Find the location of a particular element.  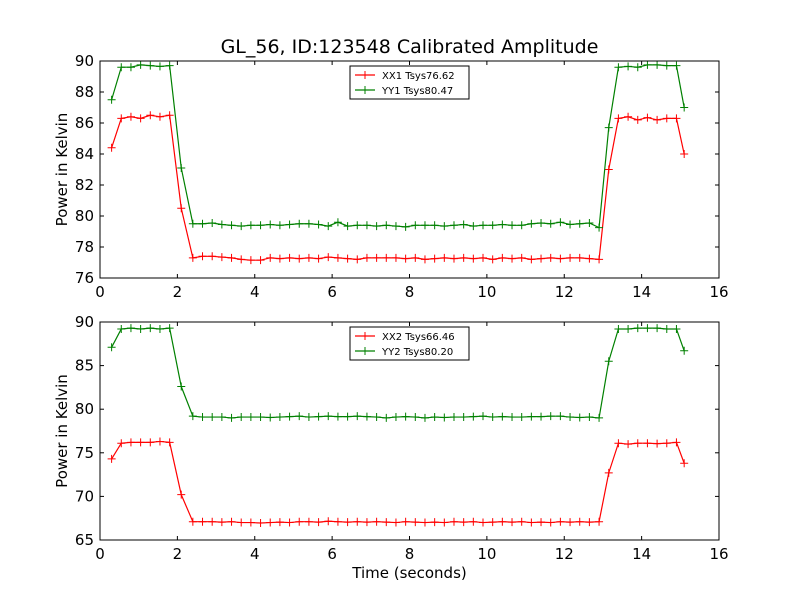

x-tick-label: 14 is located at coordinates (641, 554).